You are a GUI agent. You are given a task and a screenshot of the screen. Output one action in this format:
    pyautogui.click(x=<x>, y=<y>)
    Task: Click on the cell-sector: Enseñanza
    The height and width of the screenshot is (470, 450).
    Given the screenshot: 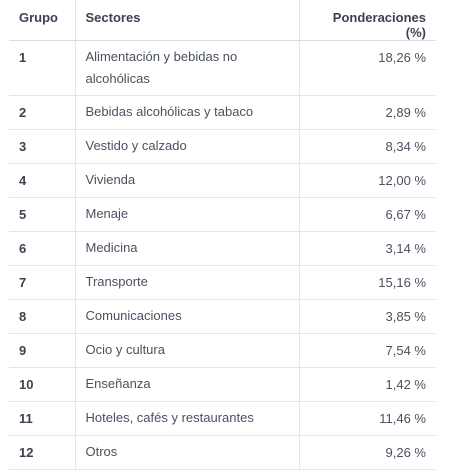 What is the action you would take?
    pyautogui.click(x=187, y=384)
    